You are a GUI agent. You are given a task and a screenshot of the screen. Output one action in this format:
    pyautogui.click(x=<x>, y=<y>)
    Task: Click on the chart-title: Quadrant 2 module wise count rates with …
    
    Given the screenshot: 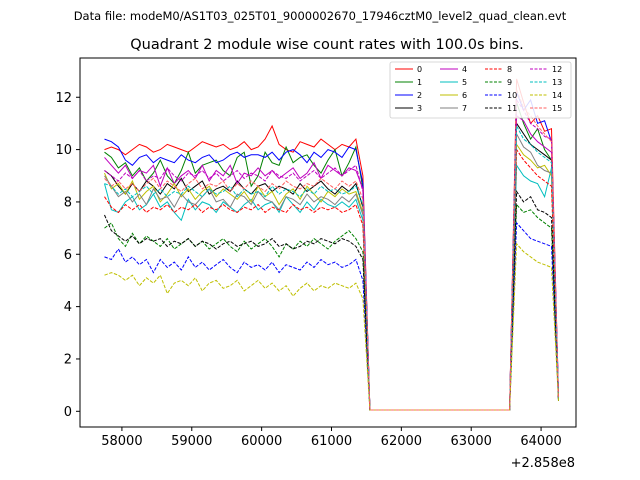 What is the action you would take?
    pyautogui.click(x=327, y=45)
    